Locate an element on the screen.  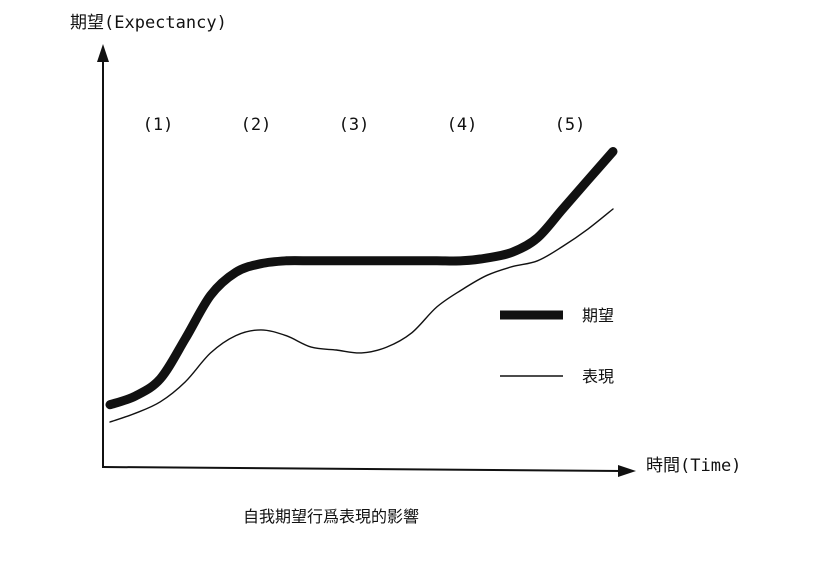
phase-label: (2) is located at coordinates (256, 125).